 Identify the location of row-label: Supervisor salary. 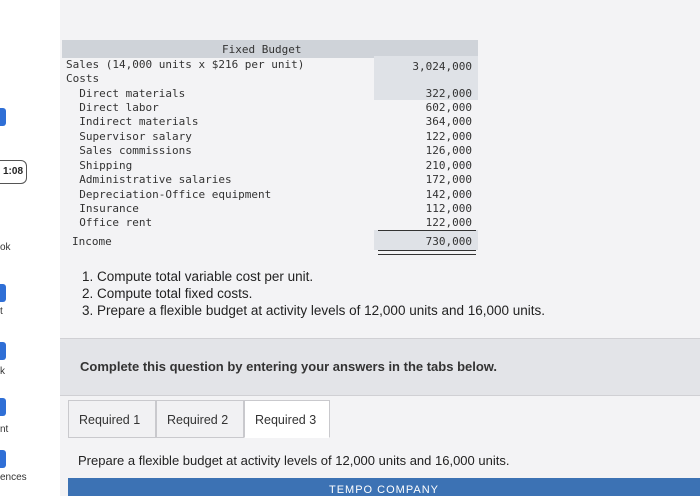
(129, 136).